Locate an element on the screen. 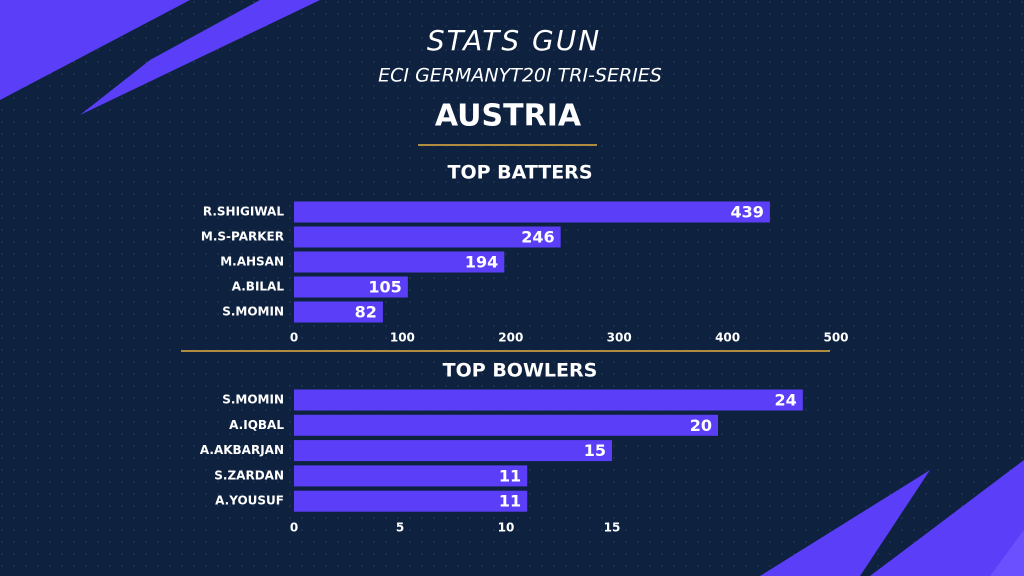  x-tick-label: 15 is located at coordinates (612, 528).